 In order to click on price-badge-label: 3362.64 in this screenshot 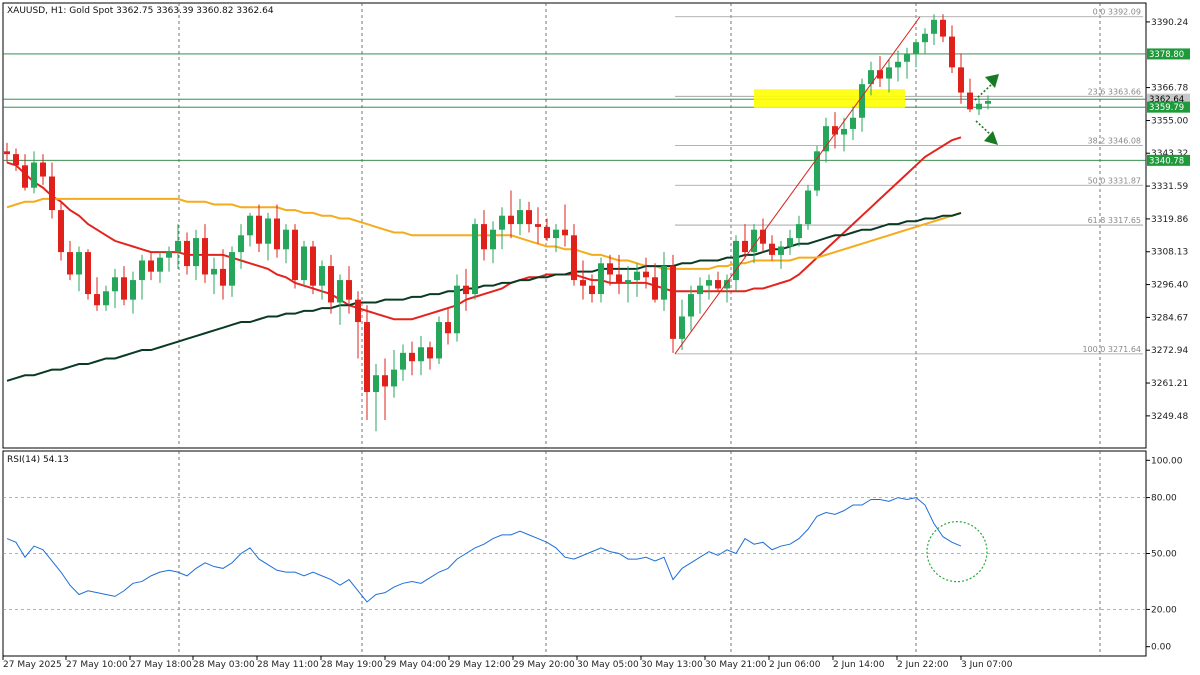, I will do `click(1166, 100)`.